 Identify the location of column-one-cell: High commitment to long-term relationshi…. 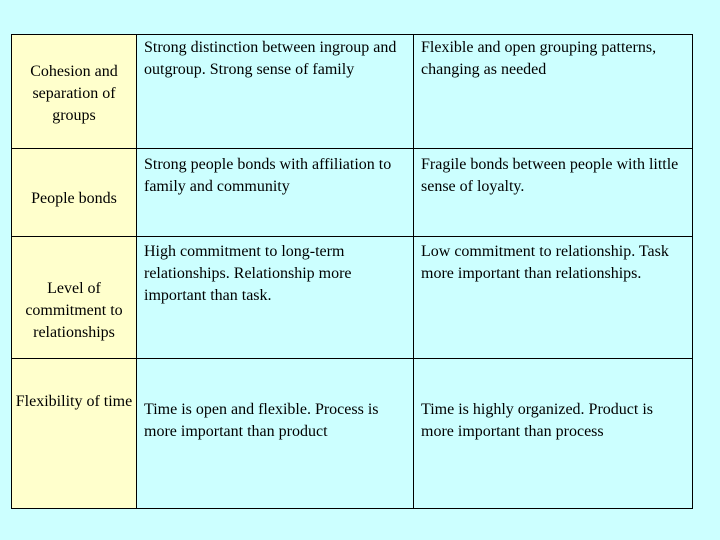
(275, 297).